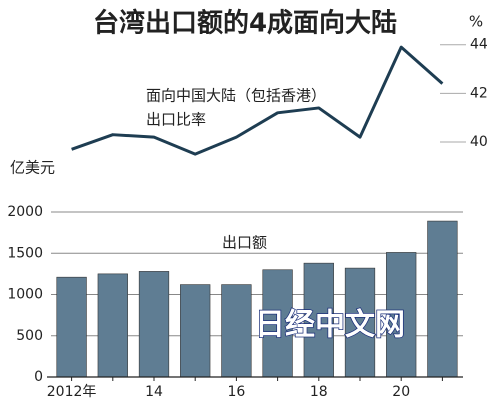  Describe the element at coordinates (25, 295) in the screenshot. I see `y-tick-label: 1000` at that location.